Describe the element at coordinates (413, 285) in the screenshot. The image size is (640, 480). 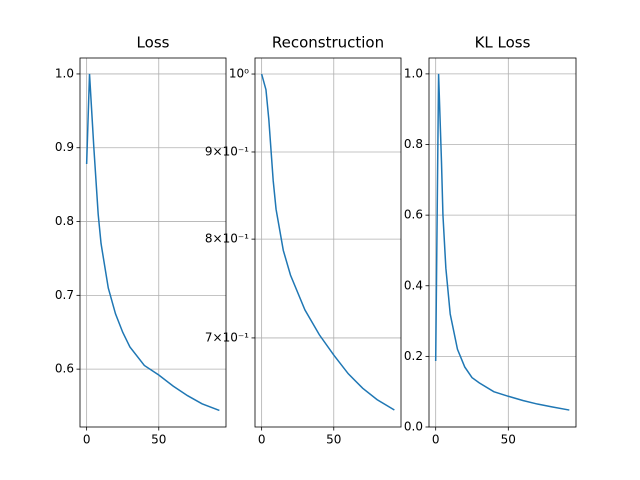
I see `y-tick-label: 0.4` at that location.